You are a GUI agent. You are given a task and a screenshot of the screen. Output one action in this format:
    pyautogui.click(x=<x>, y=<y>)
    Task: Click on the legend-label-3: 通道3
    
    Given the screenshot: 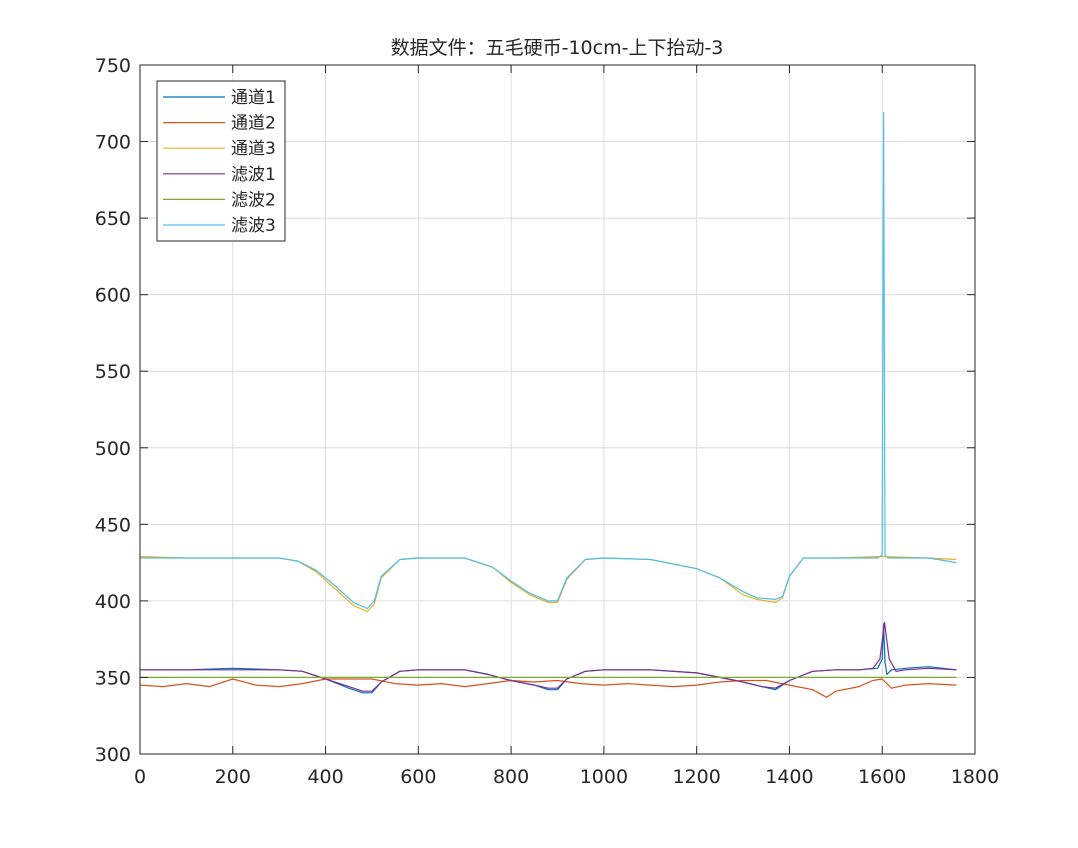 What is the action you would take?
    pyautogui.click(x=253, y=149)
    